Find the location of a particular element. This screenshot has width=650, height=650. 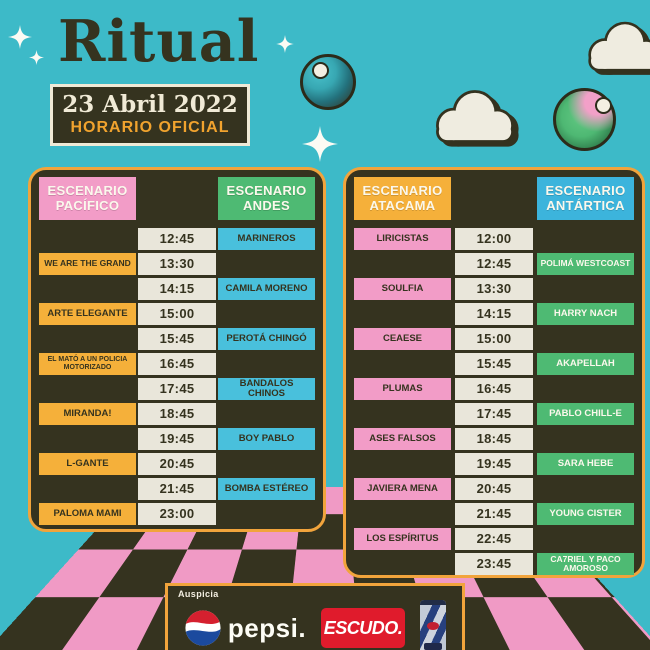

green-planet-icon is located at coordinates (584, 119).